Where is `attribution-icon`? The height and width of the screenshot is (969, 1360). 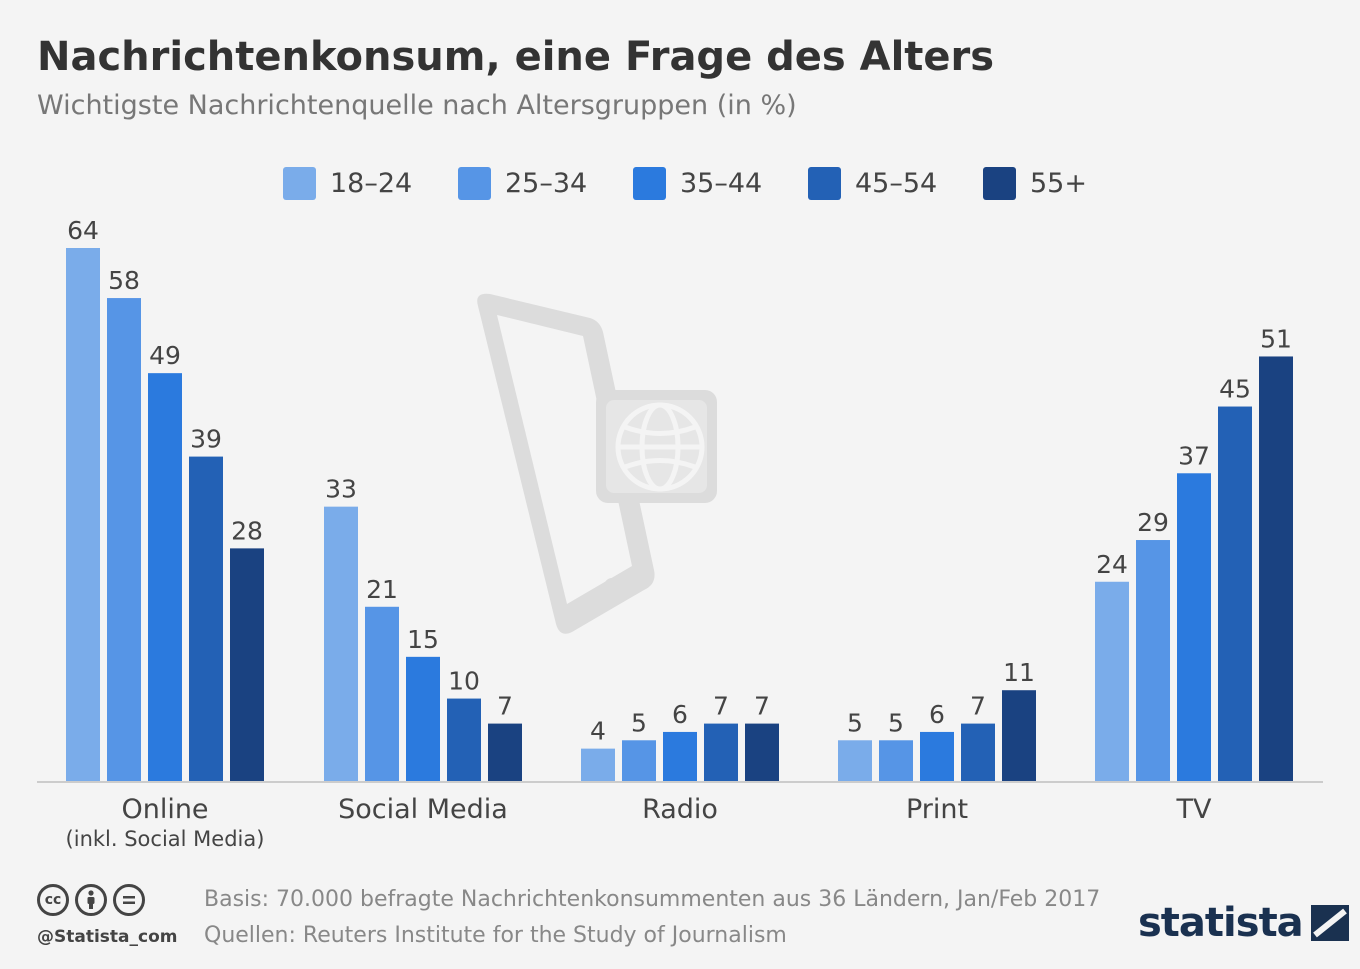
attribution-icon is located at coordinates (91, 900).